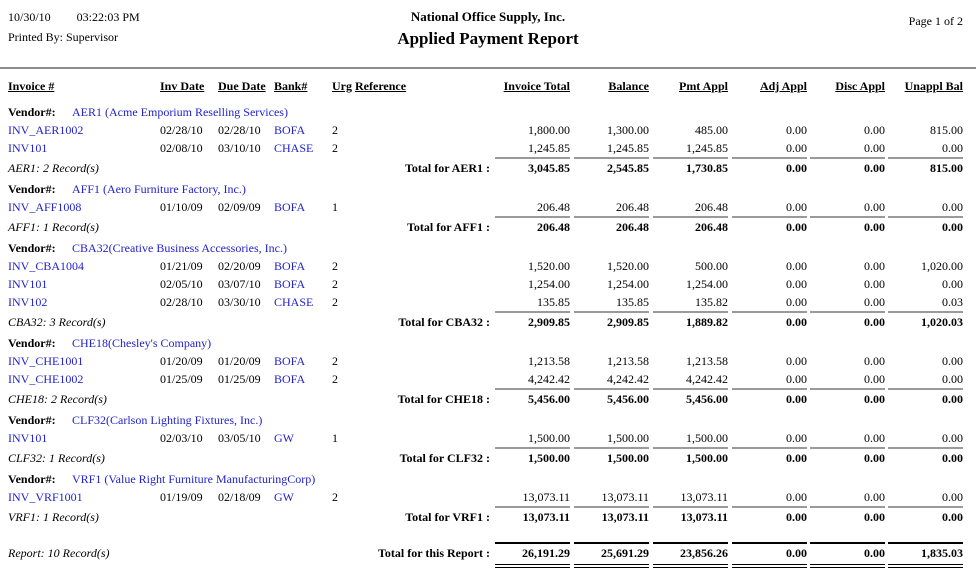 The width and height of the screenshot is (976, 584). I want to click on pmt-appl-cell: 485.00, so click(711, 130).